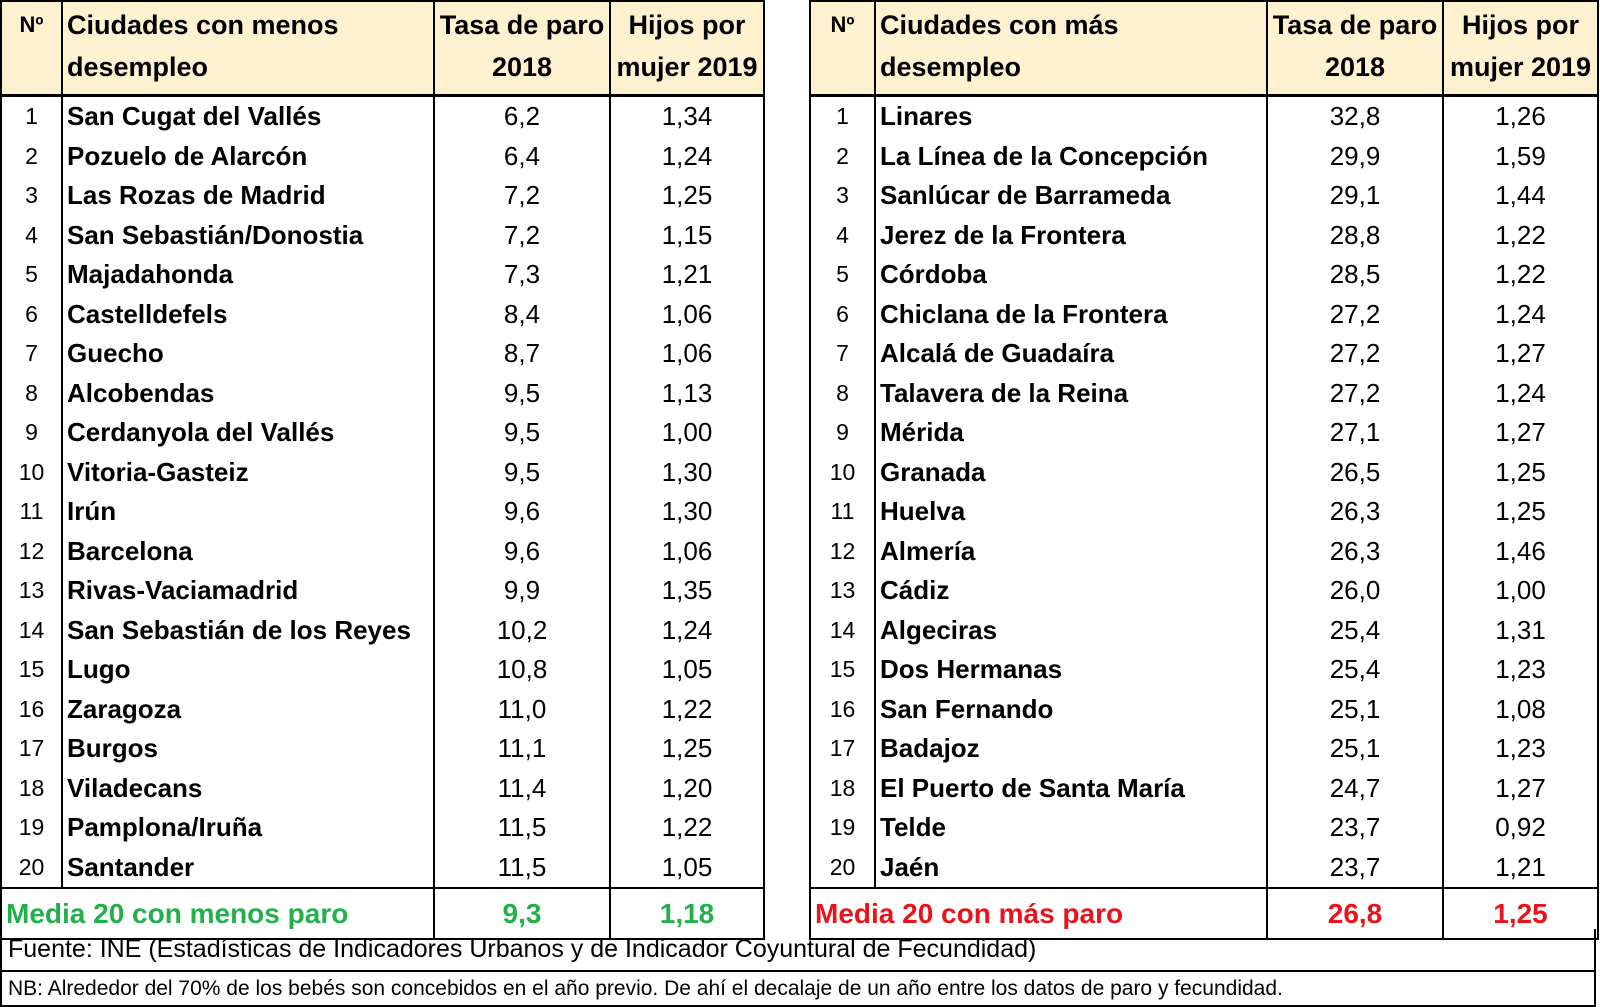  I want to click on cell: 7,2, so click(522, 235).